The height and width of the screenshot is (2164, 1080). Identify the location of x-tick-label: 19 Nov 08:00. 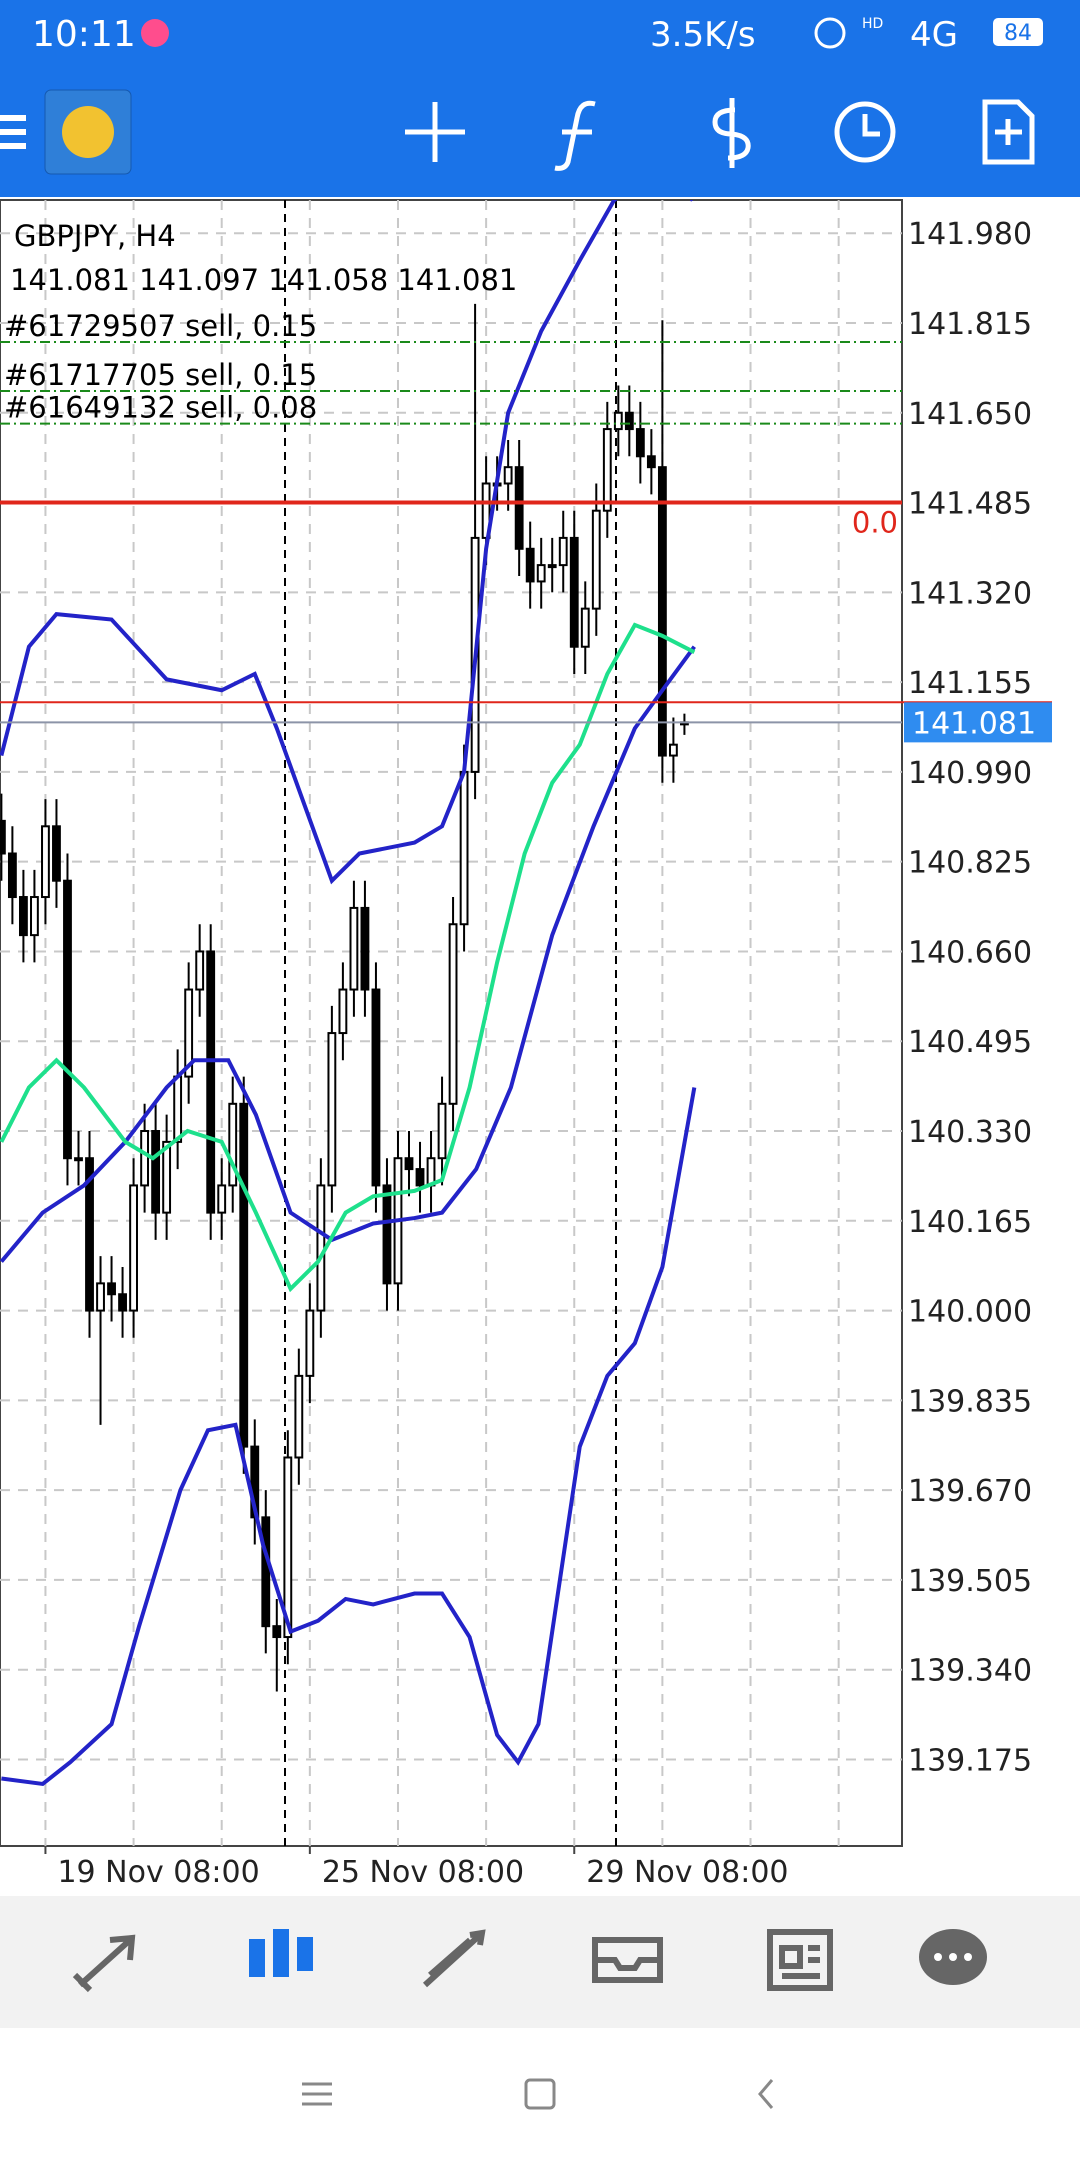
(158, 1872).